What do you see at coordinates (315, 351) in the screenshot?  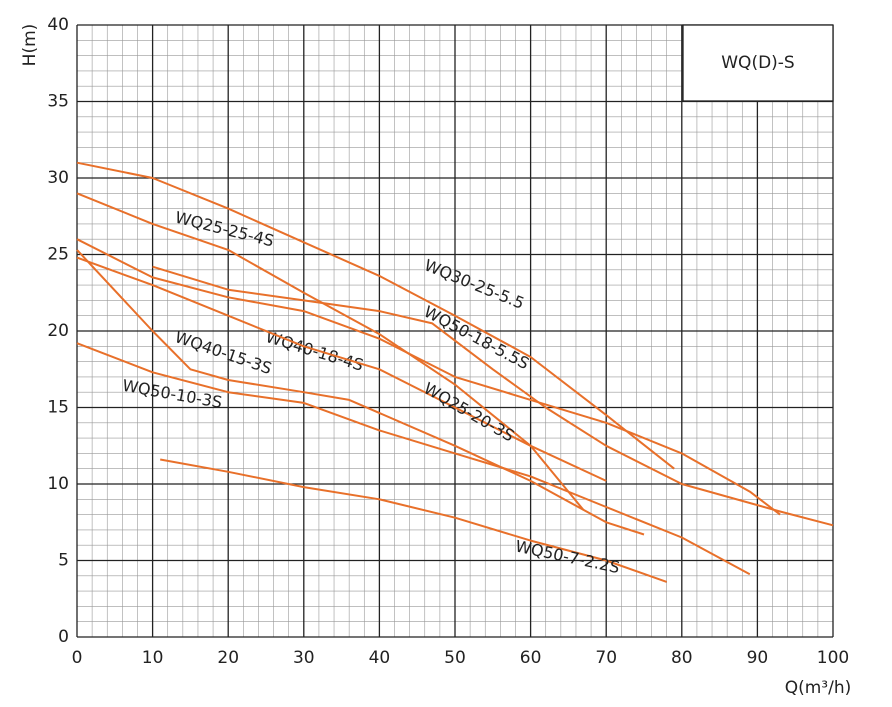 I see `curve-label: WQ40-18-4S` at bounding box center [315, 351].